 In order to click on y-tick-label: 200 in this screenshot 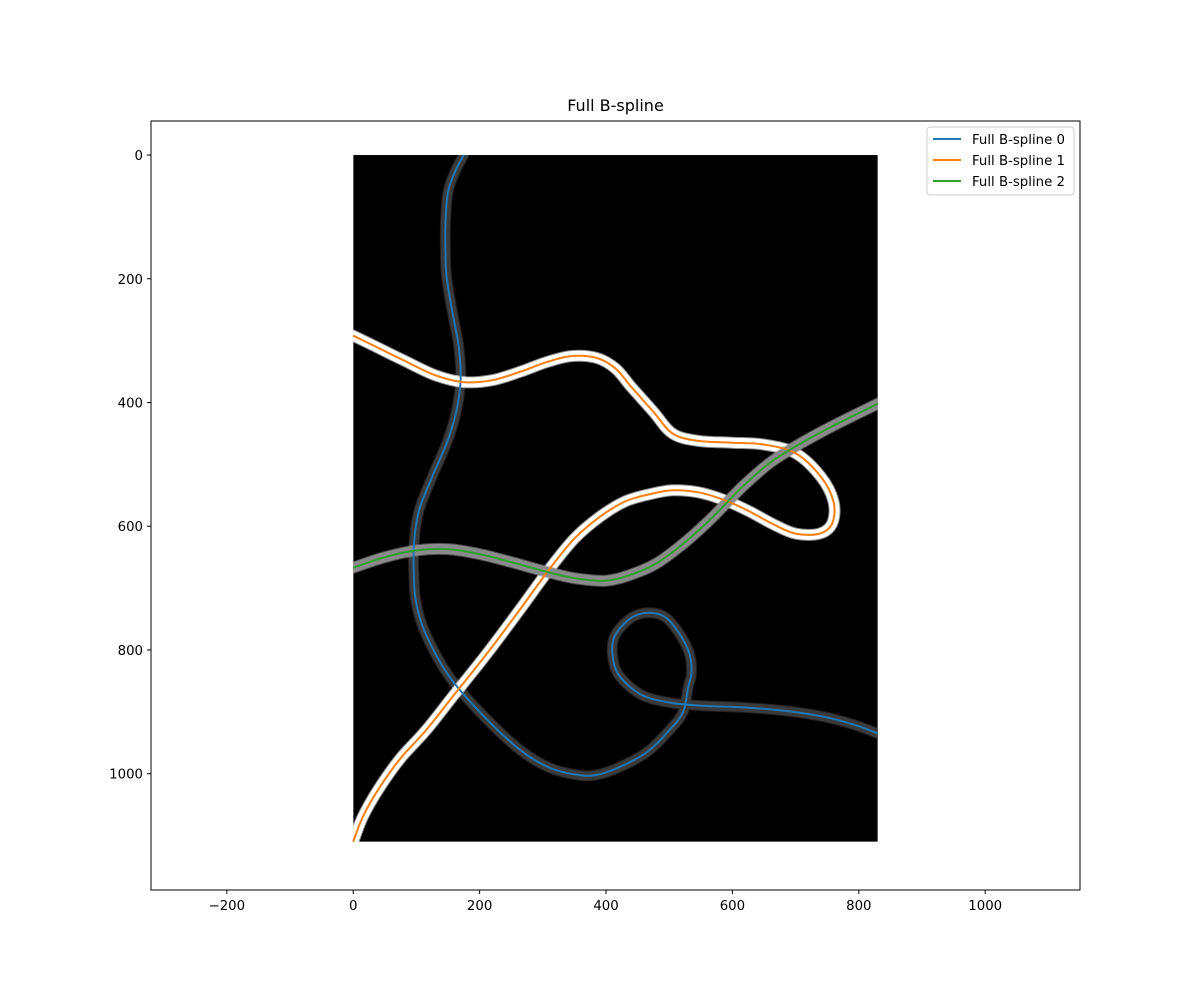, I will do `click(130, 280)`.